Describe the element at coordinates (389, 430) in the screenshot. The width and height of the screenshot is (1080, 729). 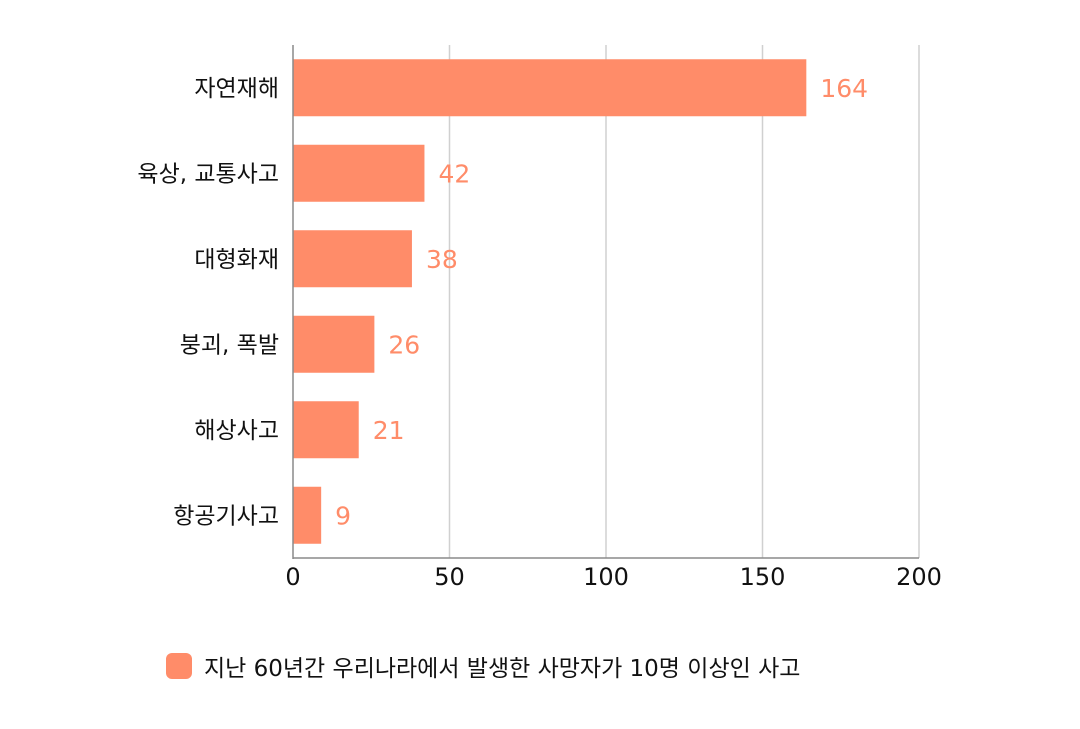
I see `value-label-4: 21` at that location.